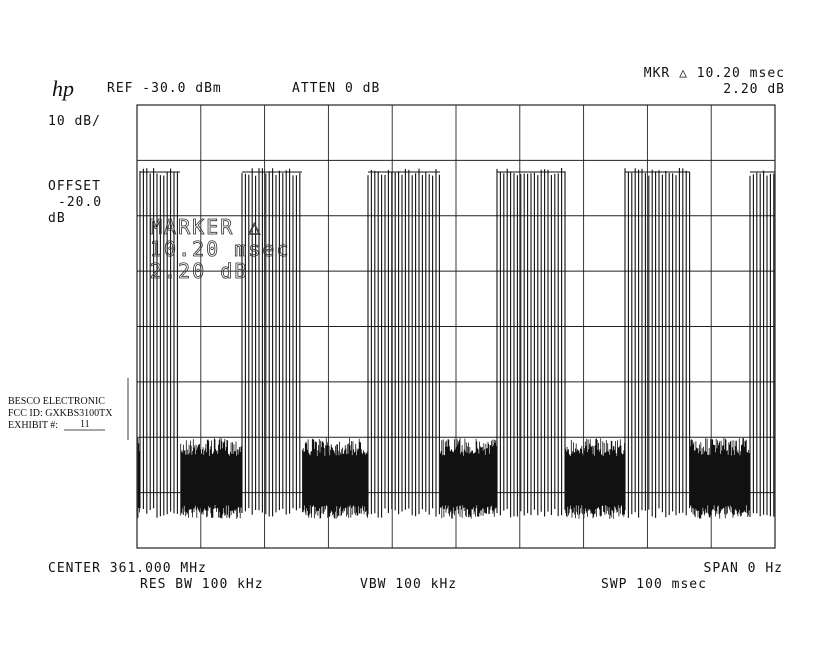 The width and height of the screenshot is (819, 650). I want to click on stamp-exhibit: EXHIBIT #:, so click(33, 425).